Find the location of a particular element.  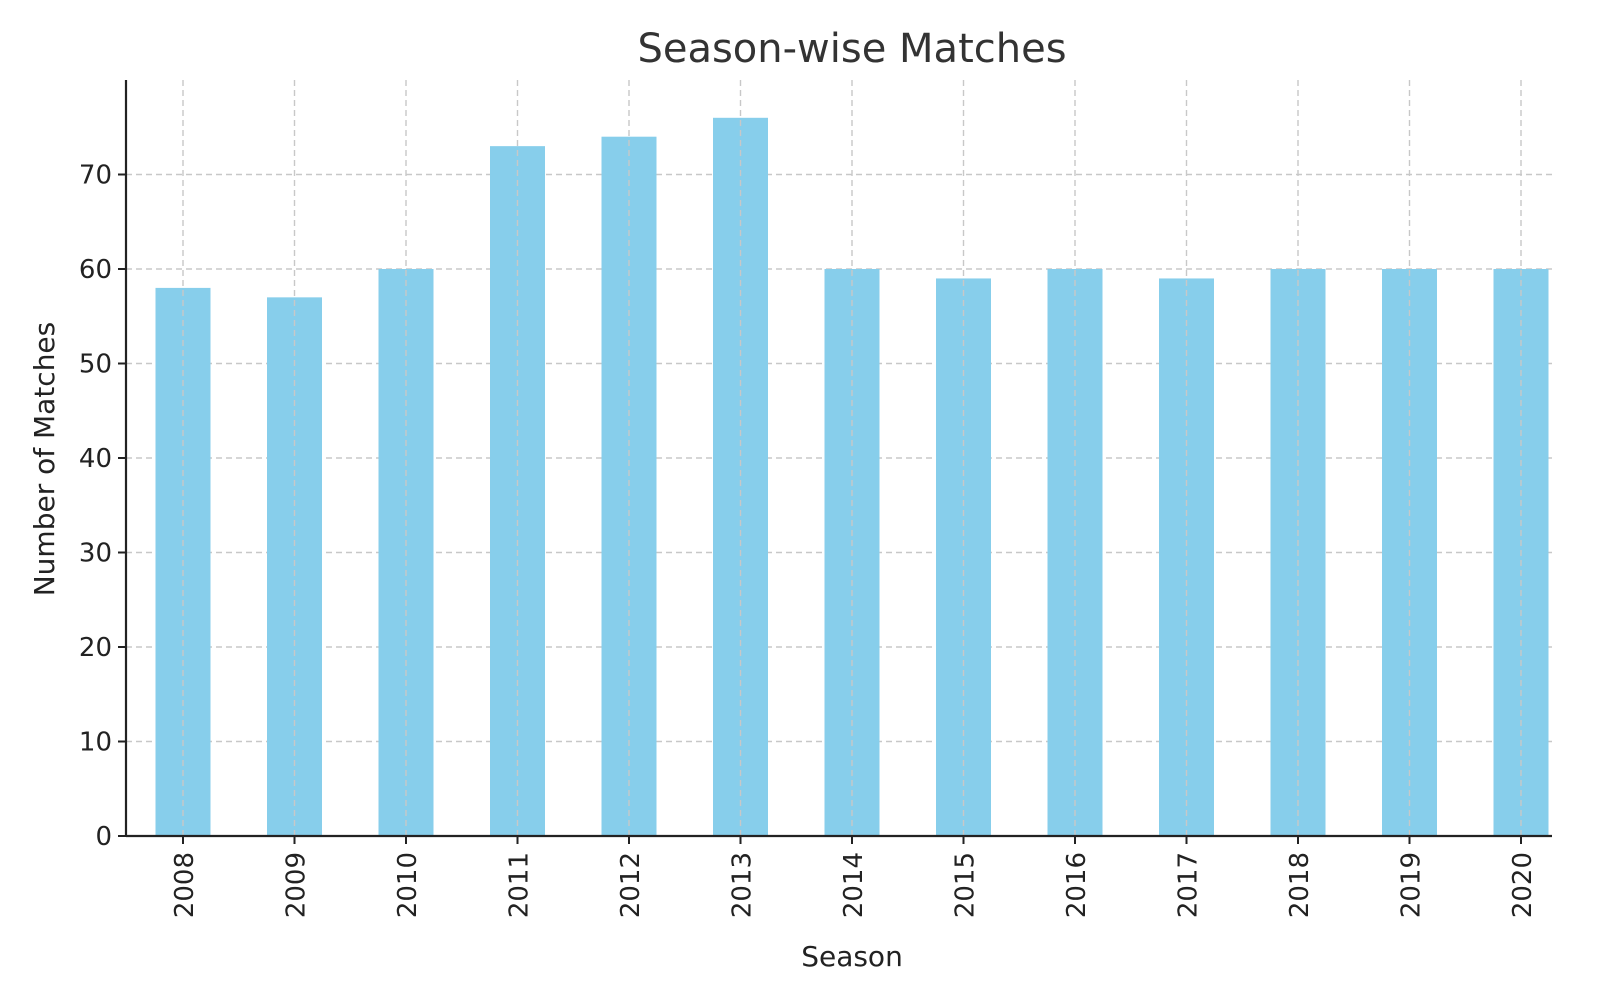

x-tick-label: 2015 is located at coordinates (966, 885).